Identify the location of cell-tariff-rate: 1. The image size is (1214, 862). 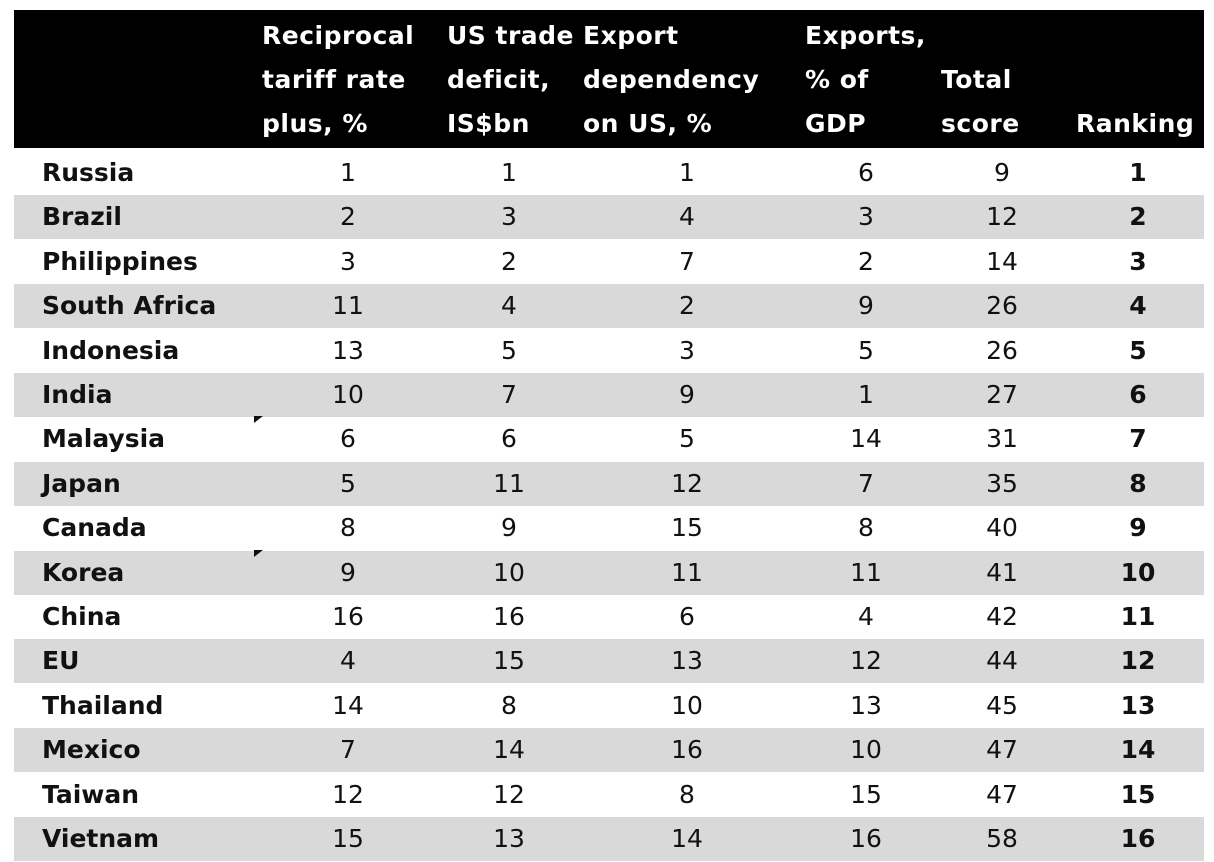
(348, 172).